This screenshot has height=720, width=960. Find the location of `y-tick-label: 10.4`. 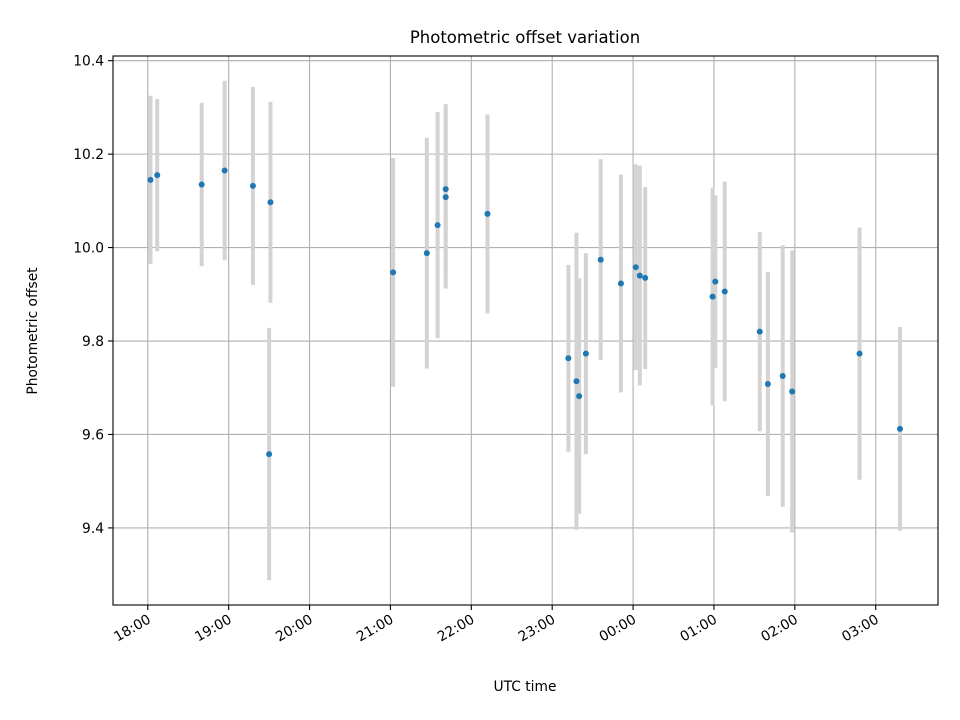

y-tick-label: 10.4 is located at coordinates (88, 62).